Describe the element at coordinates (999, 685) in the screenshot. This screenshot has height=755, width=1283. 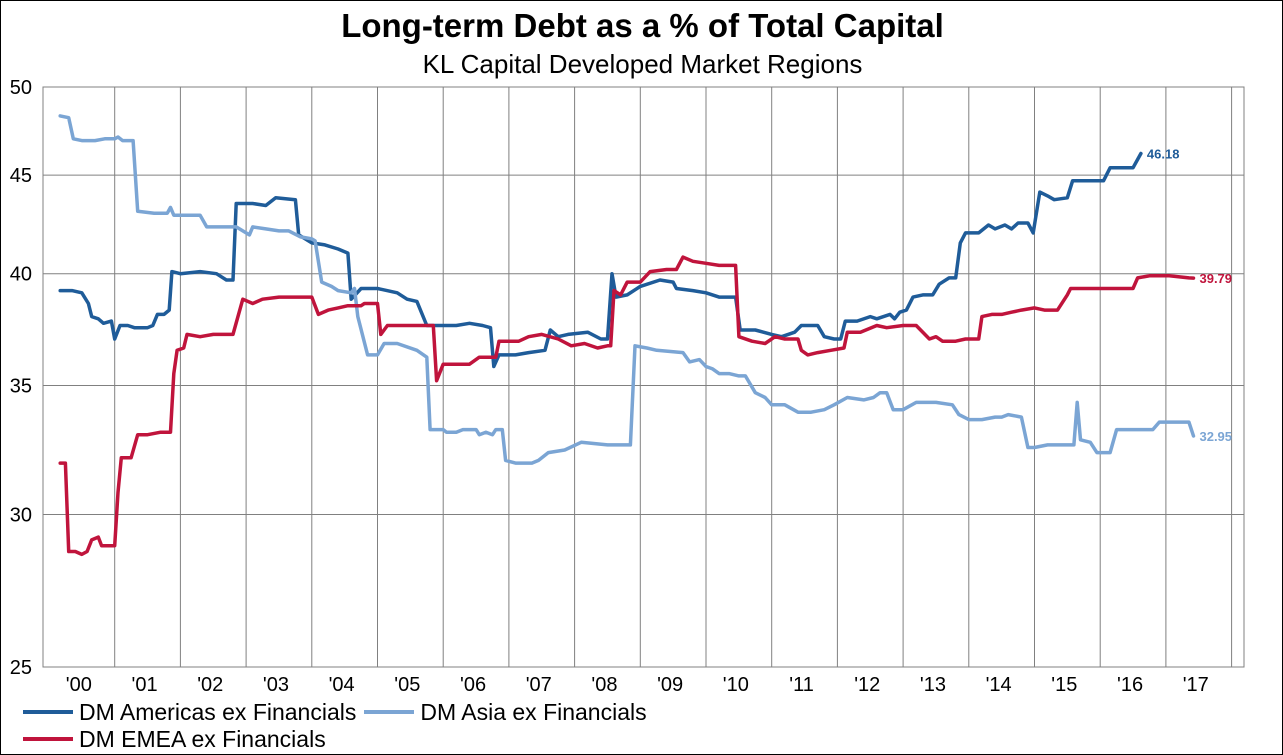
I see `x-tick-label: '14` at that location.